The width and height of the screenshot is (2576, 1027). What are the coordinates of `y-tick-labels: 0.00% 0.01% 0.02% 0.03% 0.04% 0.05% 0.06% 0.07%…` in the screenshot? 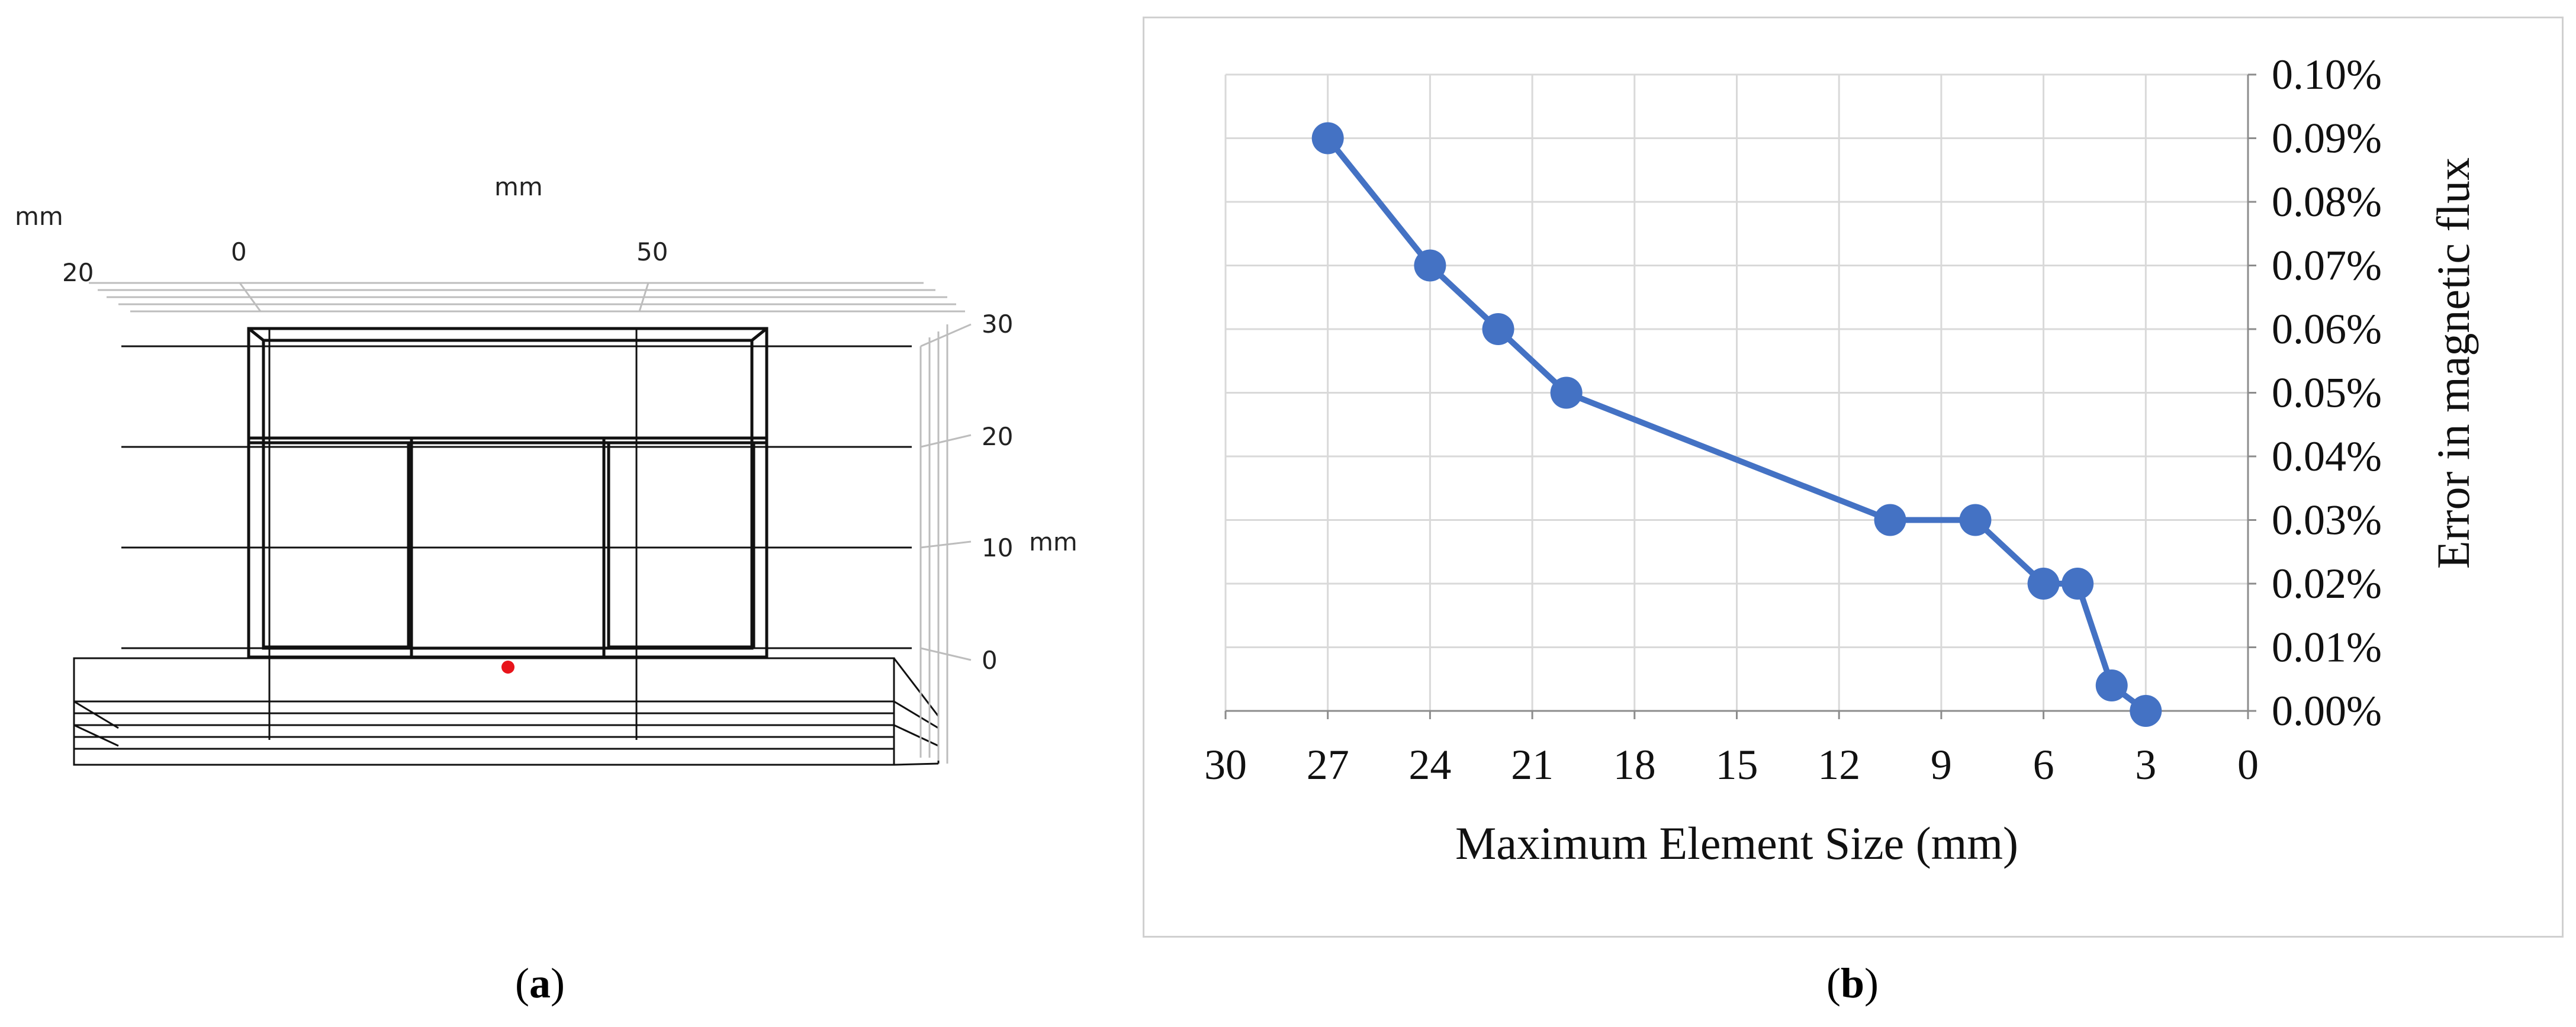 It's located at (2327, 393).